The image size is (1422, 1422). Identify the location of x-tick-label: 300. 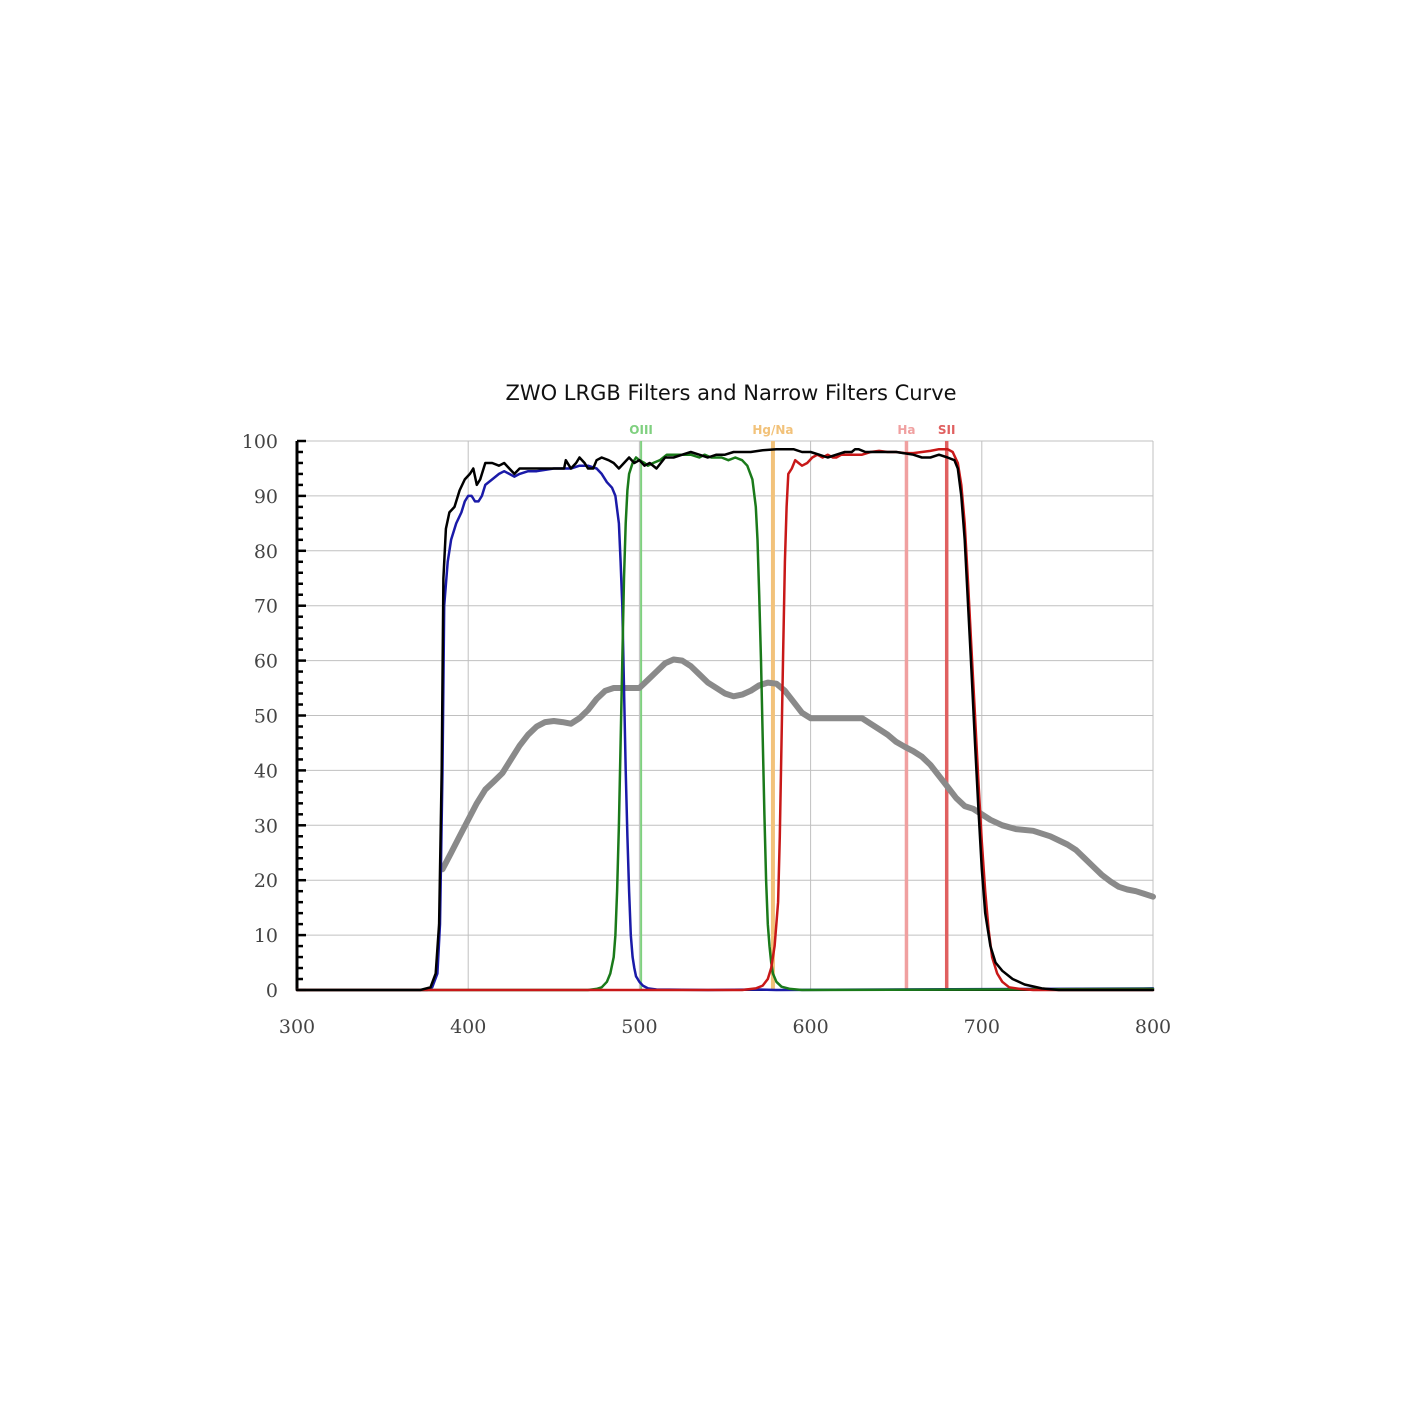
(297, 1027).